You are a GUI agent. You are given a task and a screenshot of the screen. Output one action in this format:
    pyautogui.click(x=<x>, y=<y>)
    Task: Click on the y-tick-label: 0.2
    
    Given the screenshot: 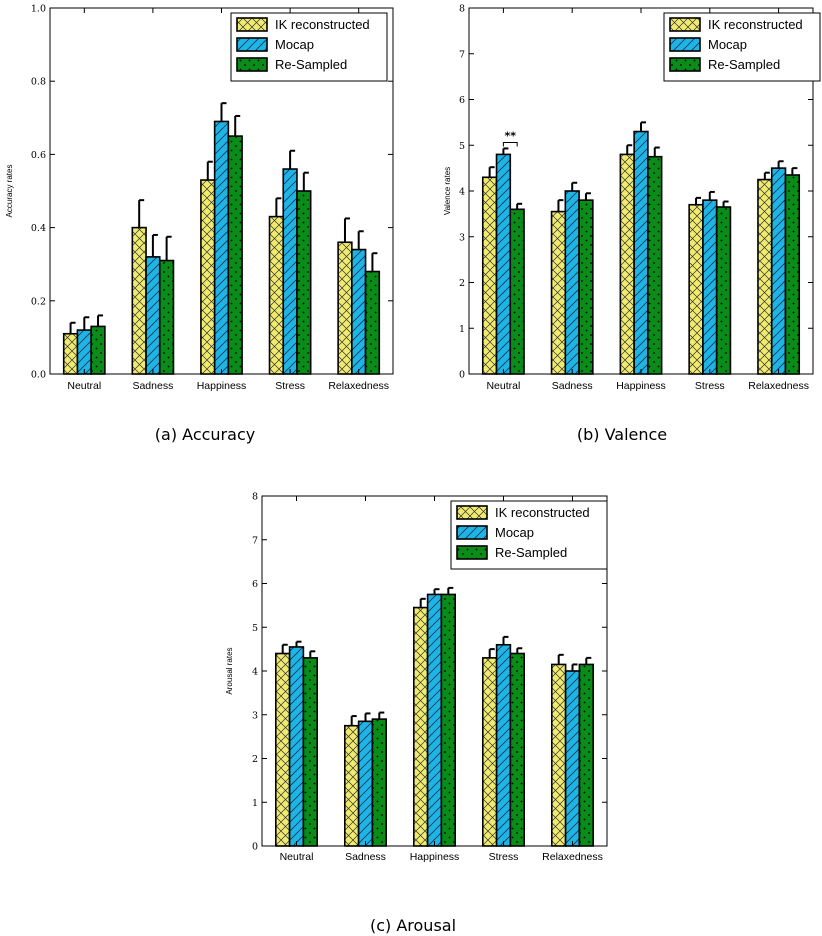 What is the action you would take?
    pyautogui.click(x=38, y=301)
    